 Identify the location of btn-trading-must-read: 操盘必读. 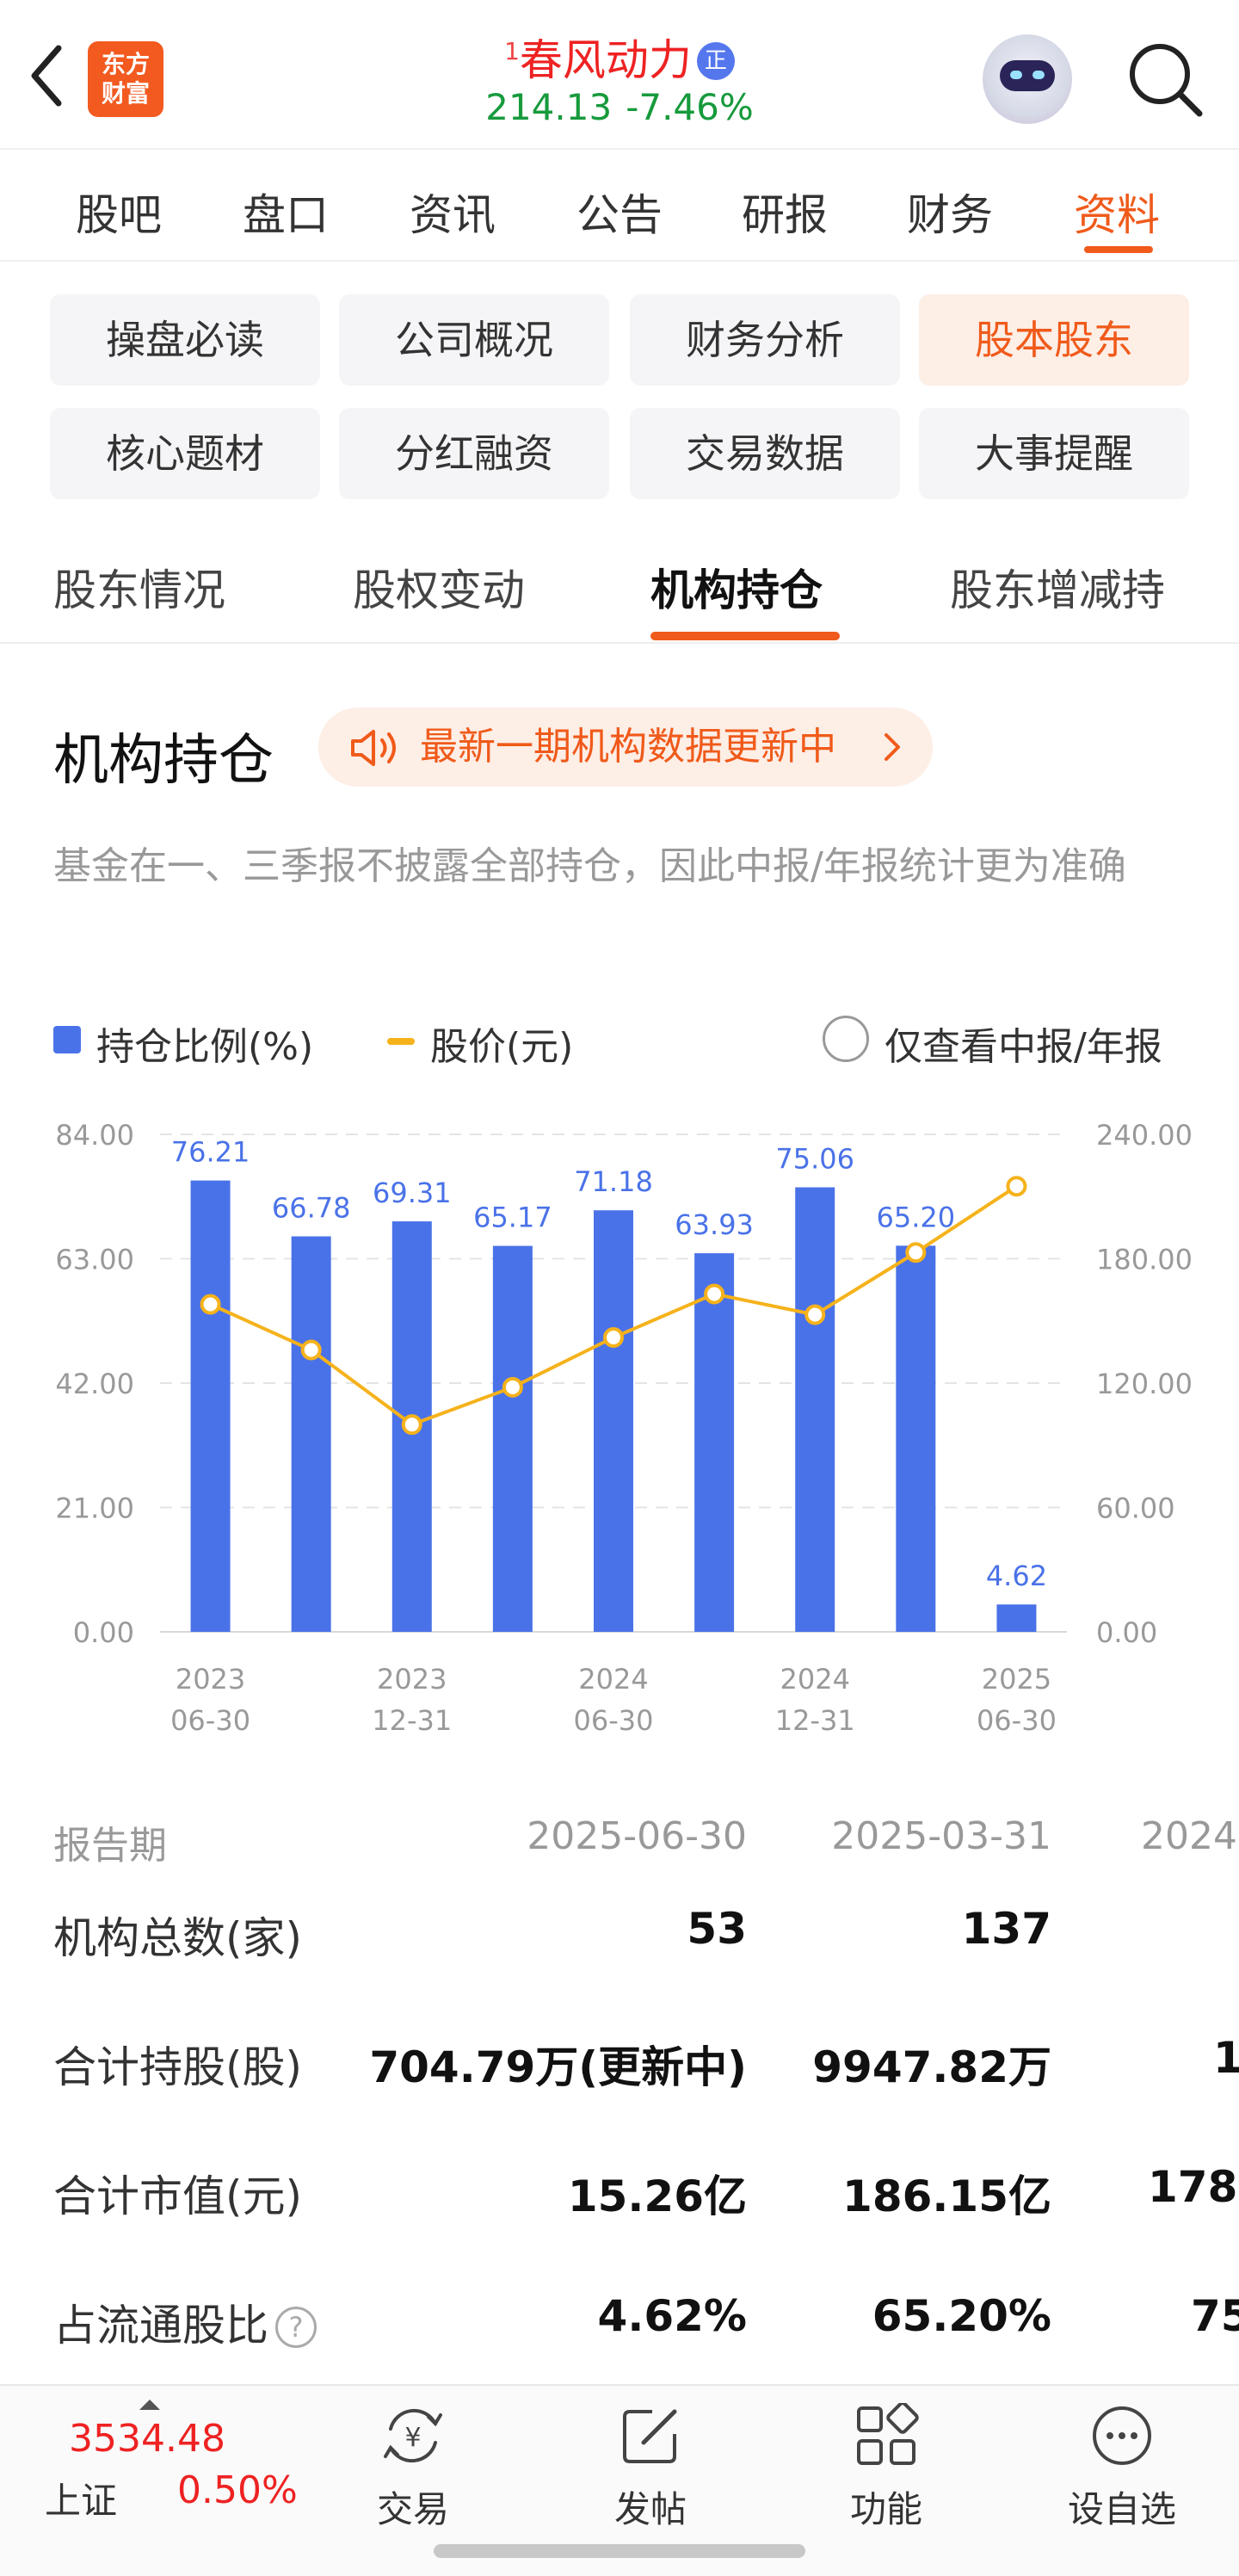
(185, 340).